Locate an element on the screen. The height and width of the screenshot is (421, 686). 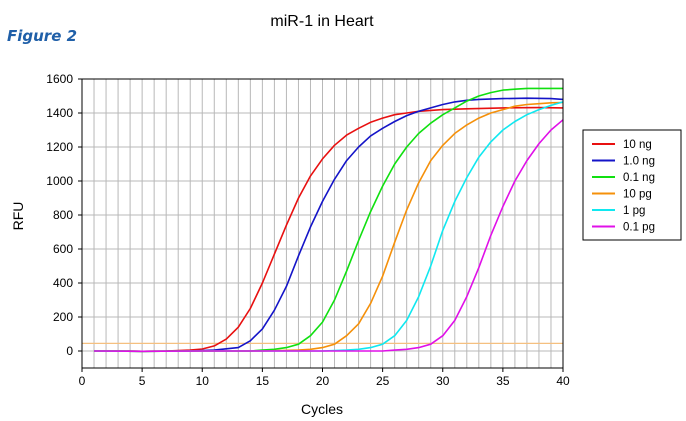
x-tick-label: 35 is located at coordinates (503, 381).